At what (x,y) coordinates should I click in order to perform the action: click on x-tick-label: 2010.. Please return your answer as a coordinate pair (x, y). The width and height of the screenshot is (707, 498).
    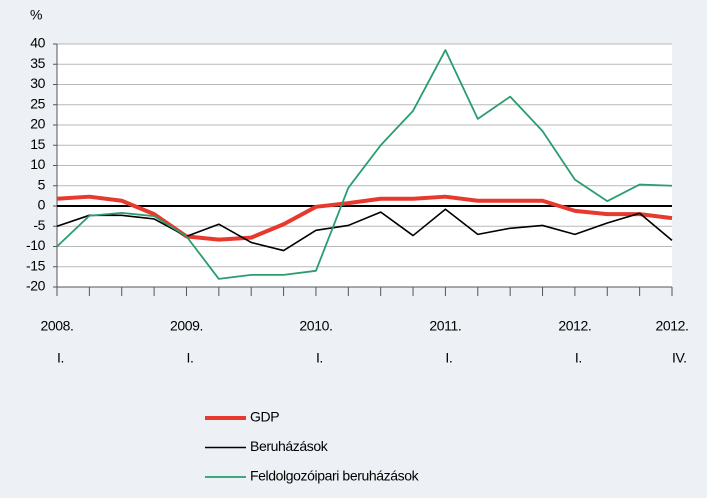
    Looking at the image, I should click on (315, 326).